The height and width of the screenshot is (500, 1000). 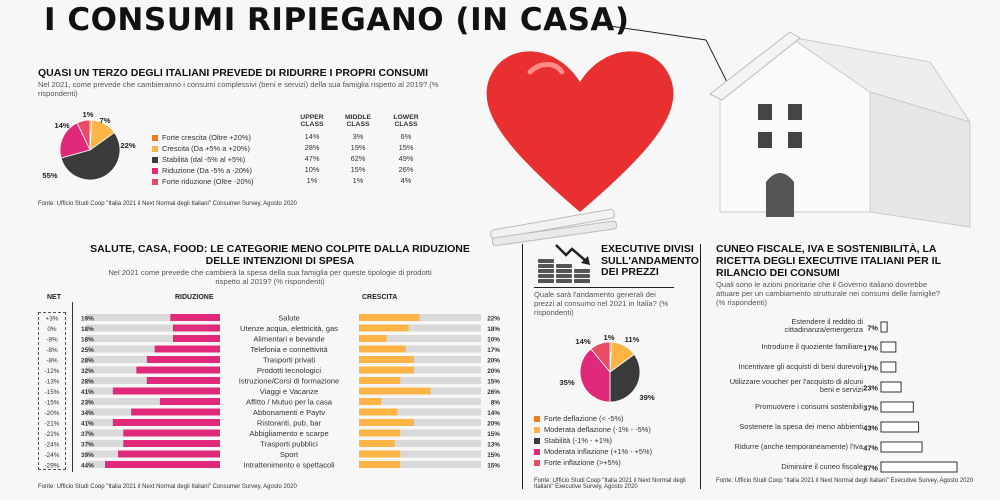 What do you see at coordinates (609, 337) in the screenshot?
I see `pie-value-label: 1%` at bounding box center [609, 337].